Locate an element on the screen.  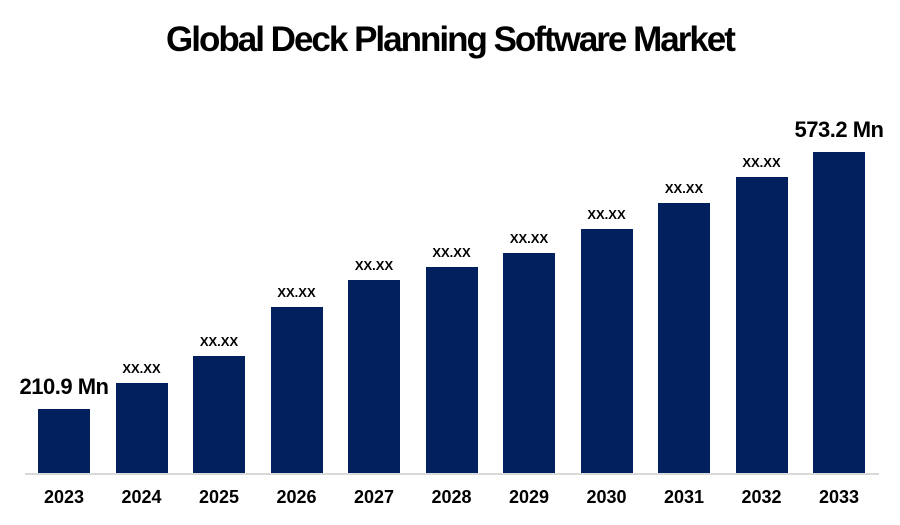
x-tick-2026: 2026 is located at coordinates (296, 497).